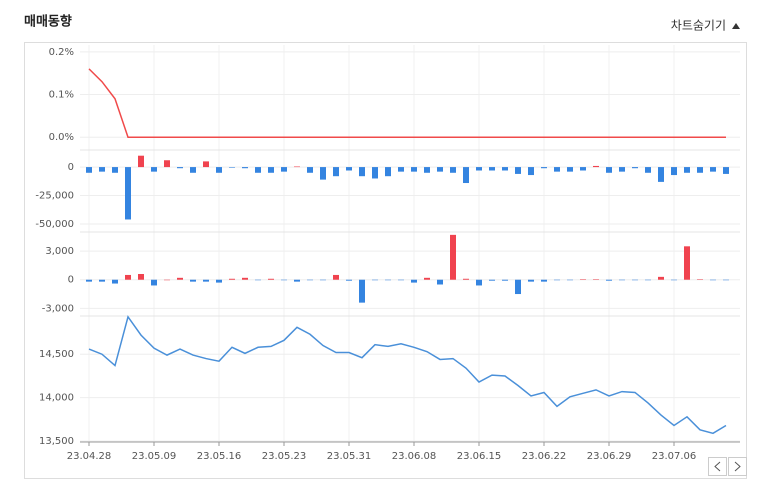 This screenshot has width=760, height=488. I want to click on x-tick-label: 23.05.09, so click(154, 456).